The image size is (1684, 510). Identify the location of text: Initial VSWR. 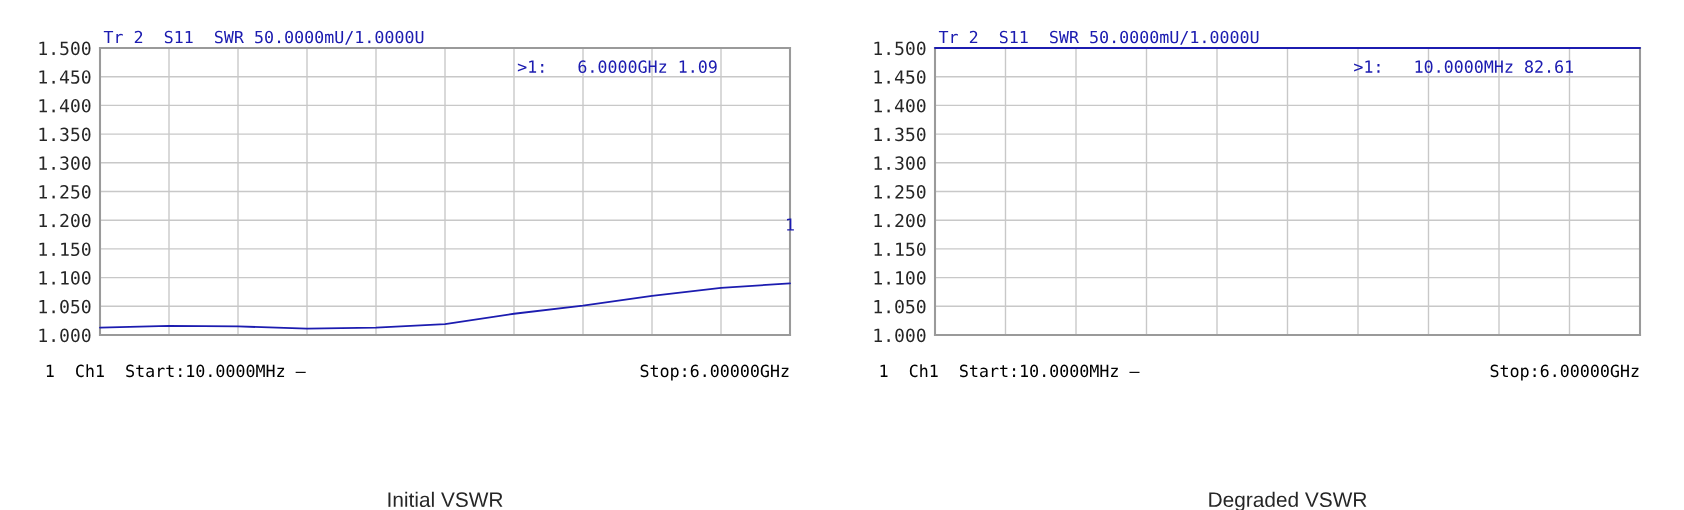
(445, 499).